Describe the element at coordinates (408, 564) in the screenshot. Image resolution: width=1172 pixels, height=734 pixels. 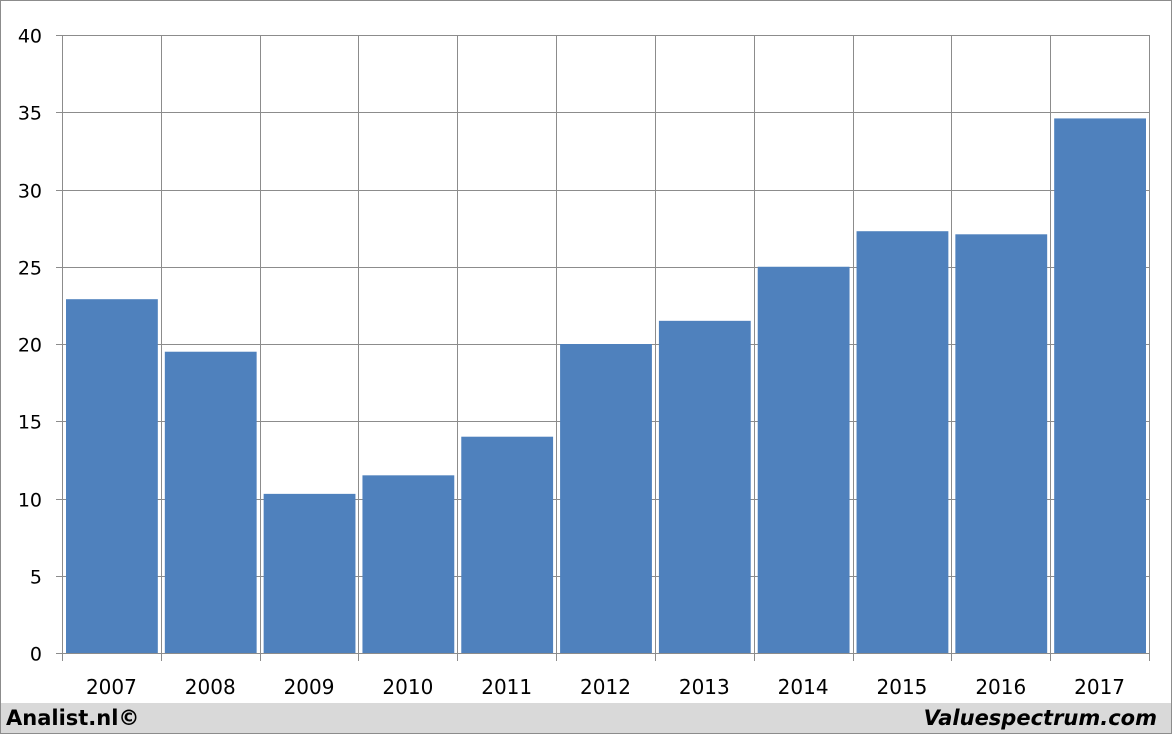
I see `bar-2010` at that location.